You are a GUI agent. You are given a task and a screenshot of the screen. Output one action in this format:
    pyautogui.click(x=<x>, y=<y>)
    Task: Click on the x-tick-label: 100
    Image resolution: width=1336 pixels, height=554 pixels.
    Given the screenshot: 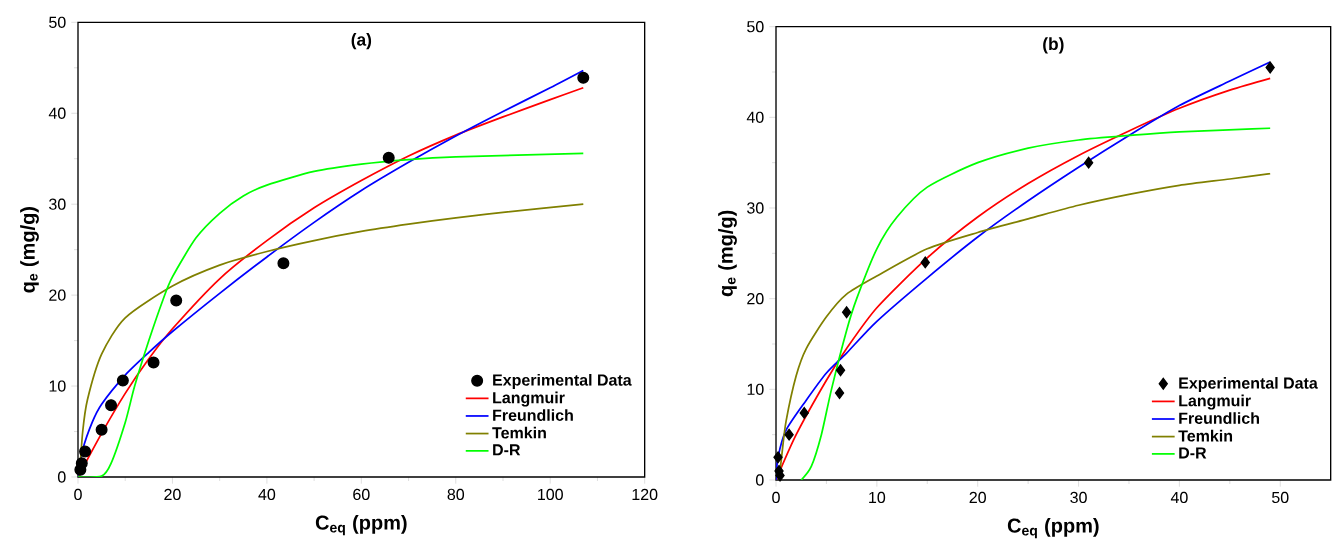 What is the action you would take?
    pyautogui.click(x=550, y=494)
    